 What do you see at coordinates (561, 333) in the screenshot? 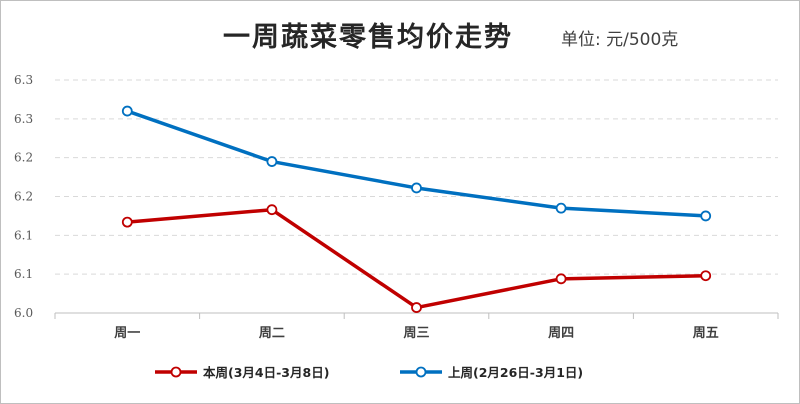
I see `x-tick-label: 周四` at bounding box center [561, 333].